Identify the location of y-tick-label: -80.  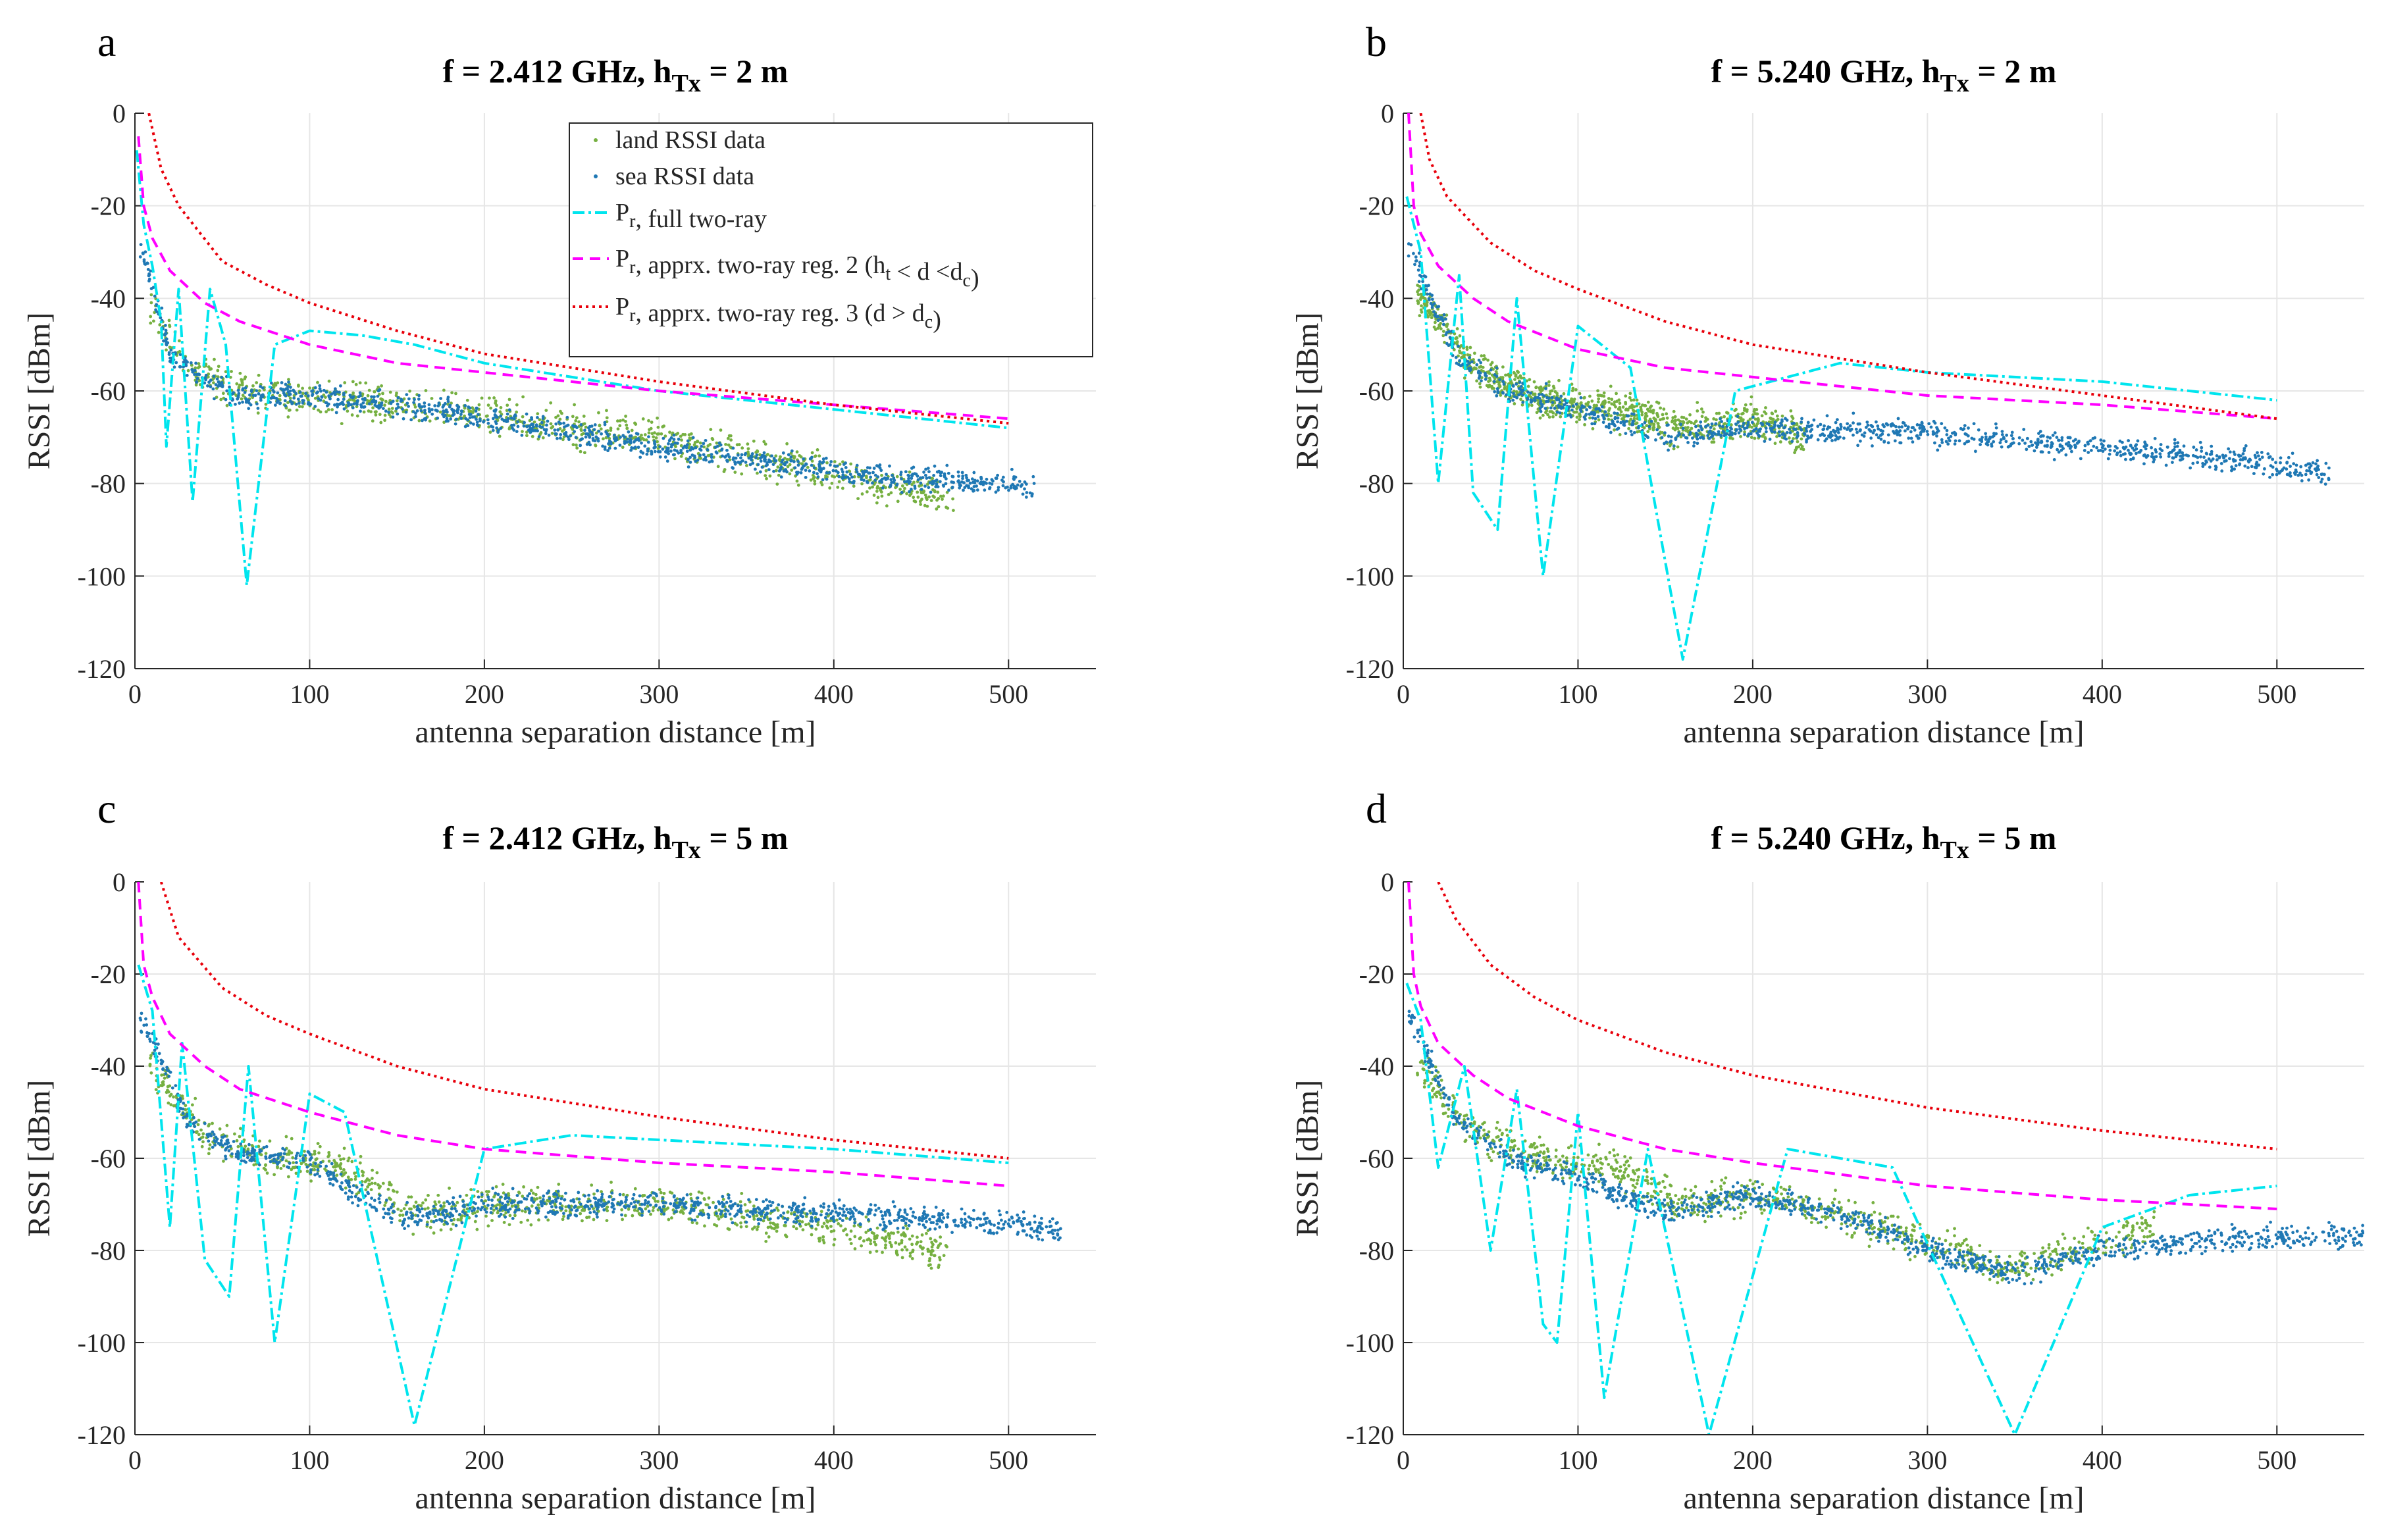
(1377, 484).